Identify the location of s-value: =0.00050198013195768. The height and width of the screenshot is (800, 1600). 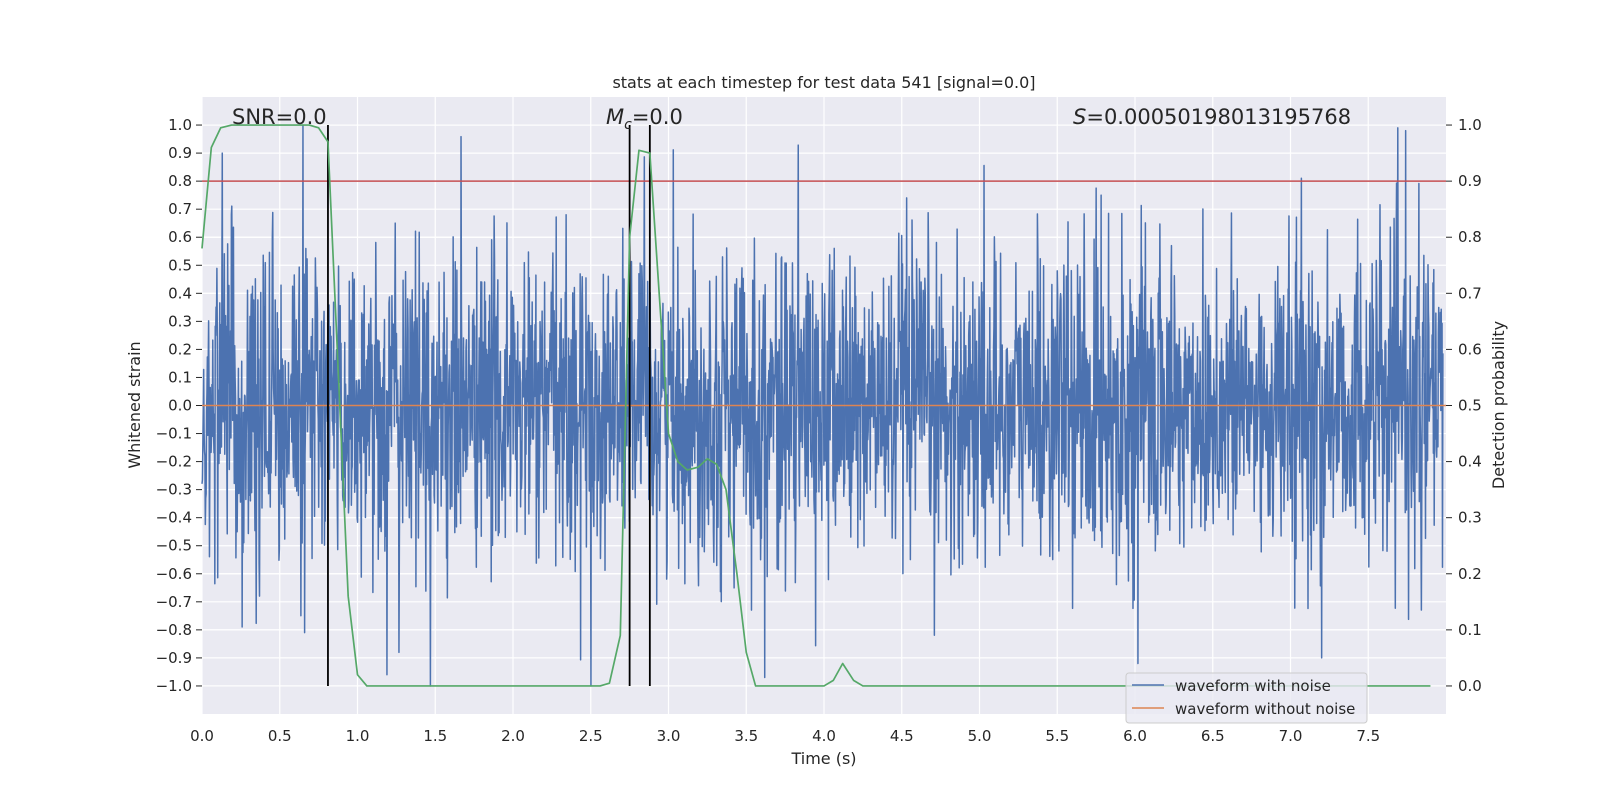
(1218, 117).